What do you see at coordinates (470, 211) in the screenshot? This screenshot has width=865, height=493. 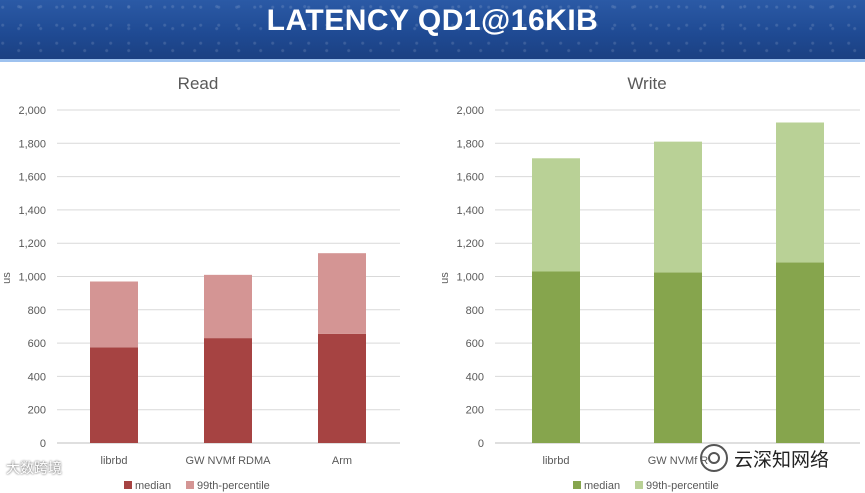 I see `write-ytick-label: 1,400` at bounding box center [470, 211].